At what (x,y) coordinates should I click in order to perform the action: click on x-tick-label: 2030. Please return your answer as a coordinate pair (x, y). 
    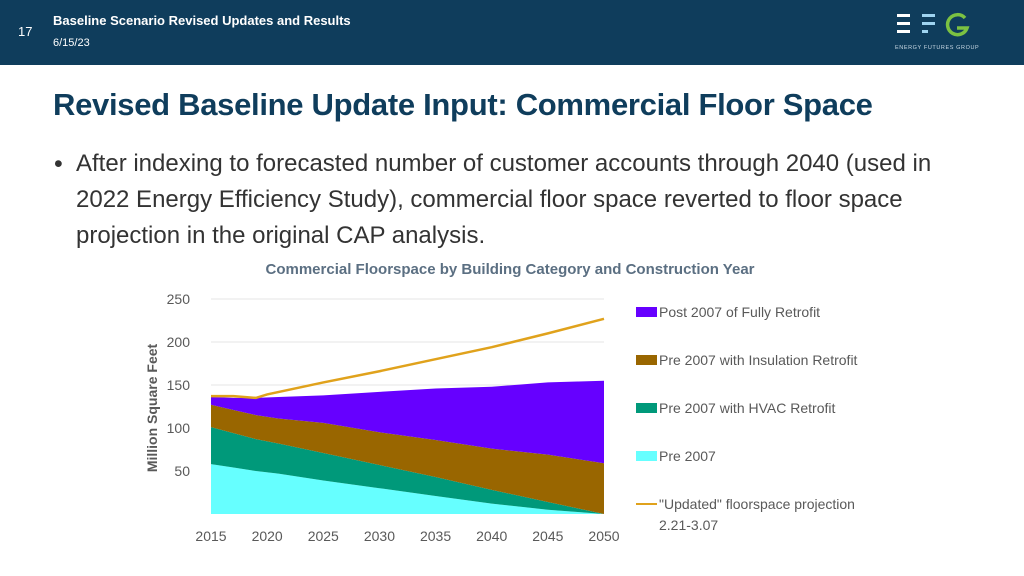
    Looking at the image, I should click on (379, 536).